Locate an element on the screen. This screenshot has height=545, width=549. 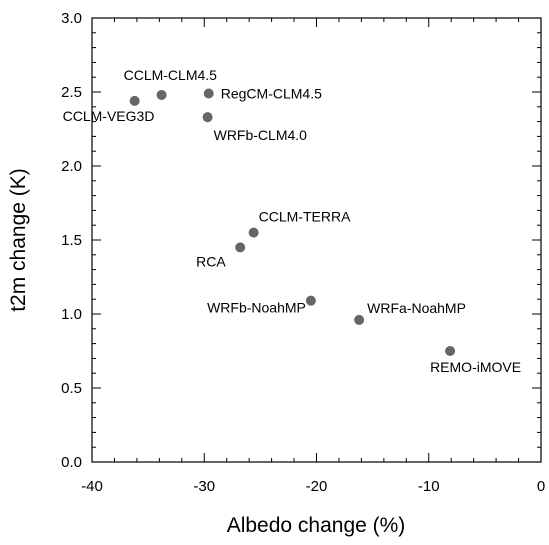
y-tick-label: 1.5 is located at coordinates (71, 240).